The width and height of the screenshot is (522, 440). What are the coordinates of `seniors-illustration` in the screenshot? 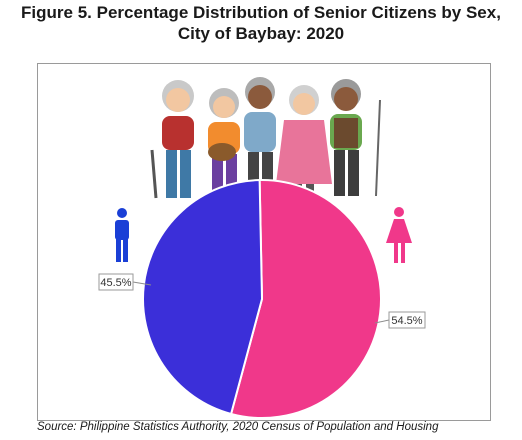 It's located at (265, 138).